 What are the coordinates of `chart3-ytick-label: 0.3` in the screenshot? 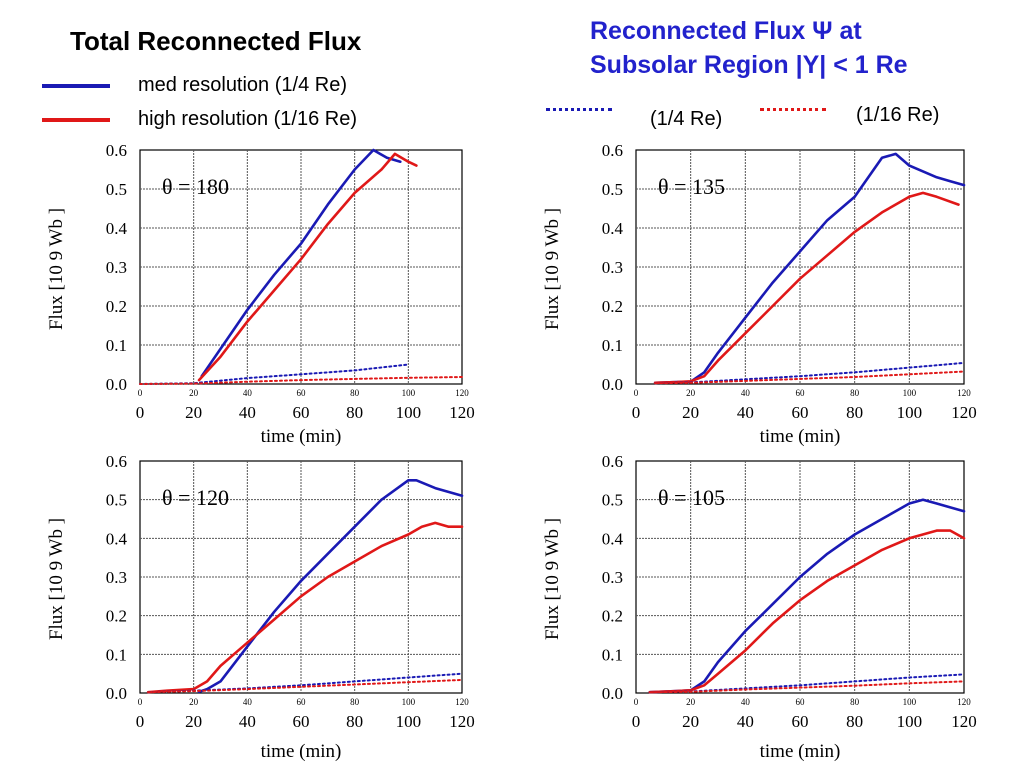 It's located at (116, 577).